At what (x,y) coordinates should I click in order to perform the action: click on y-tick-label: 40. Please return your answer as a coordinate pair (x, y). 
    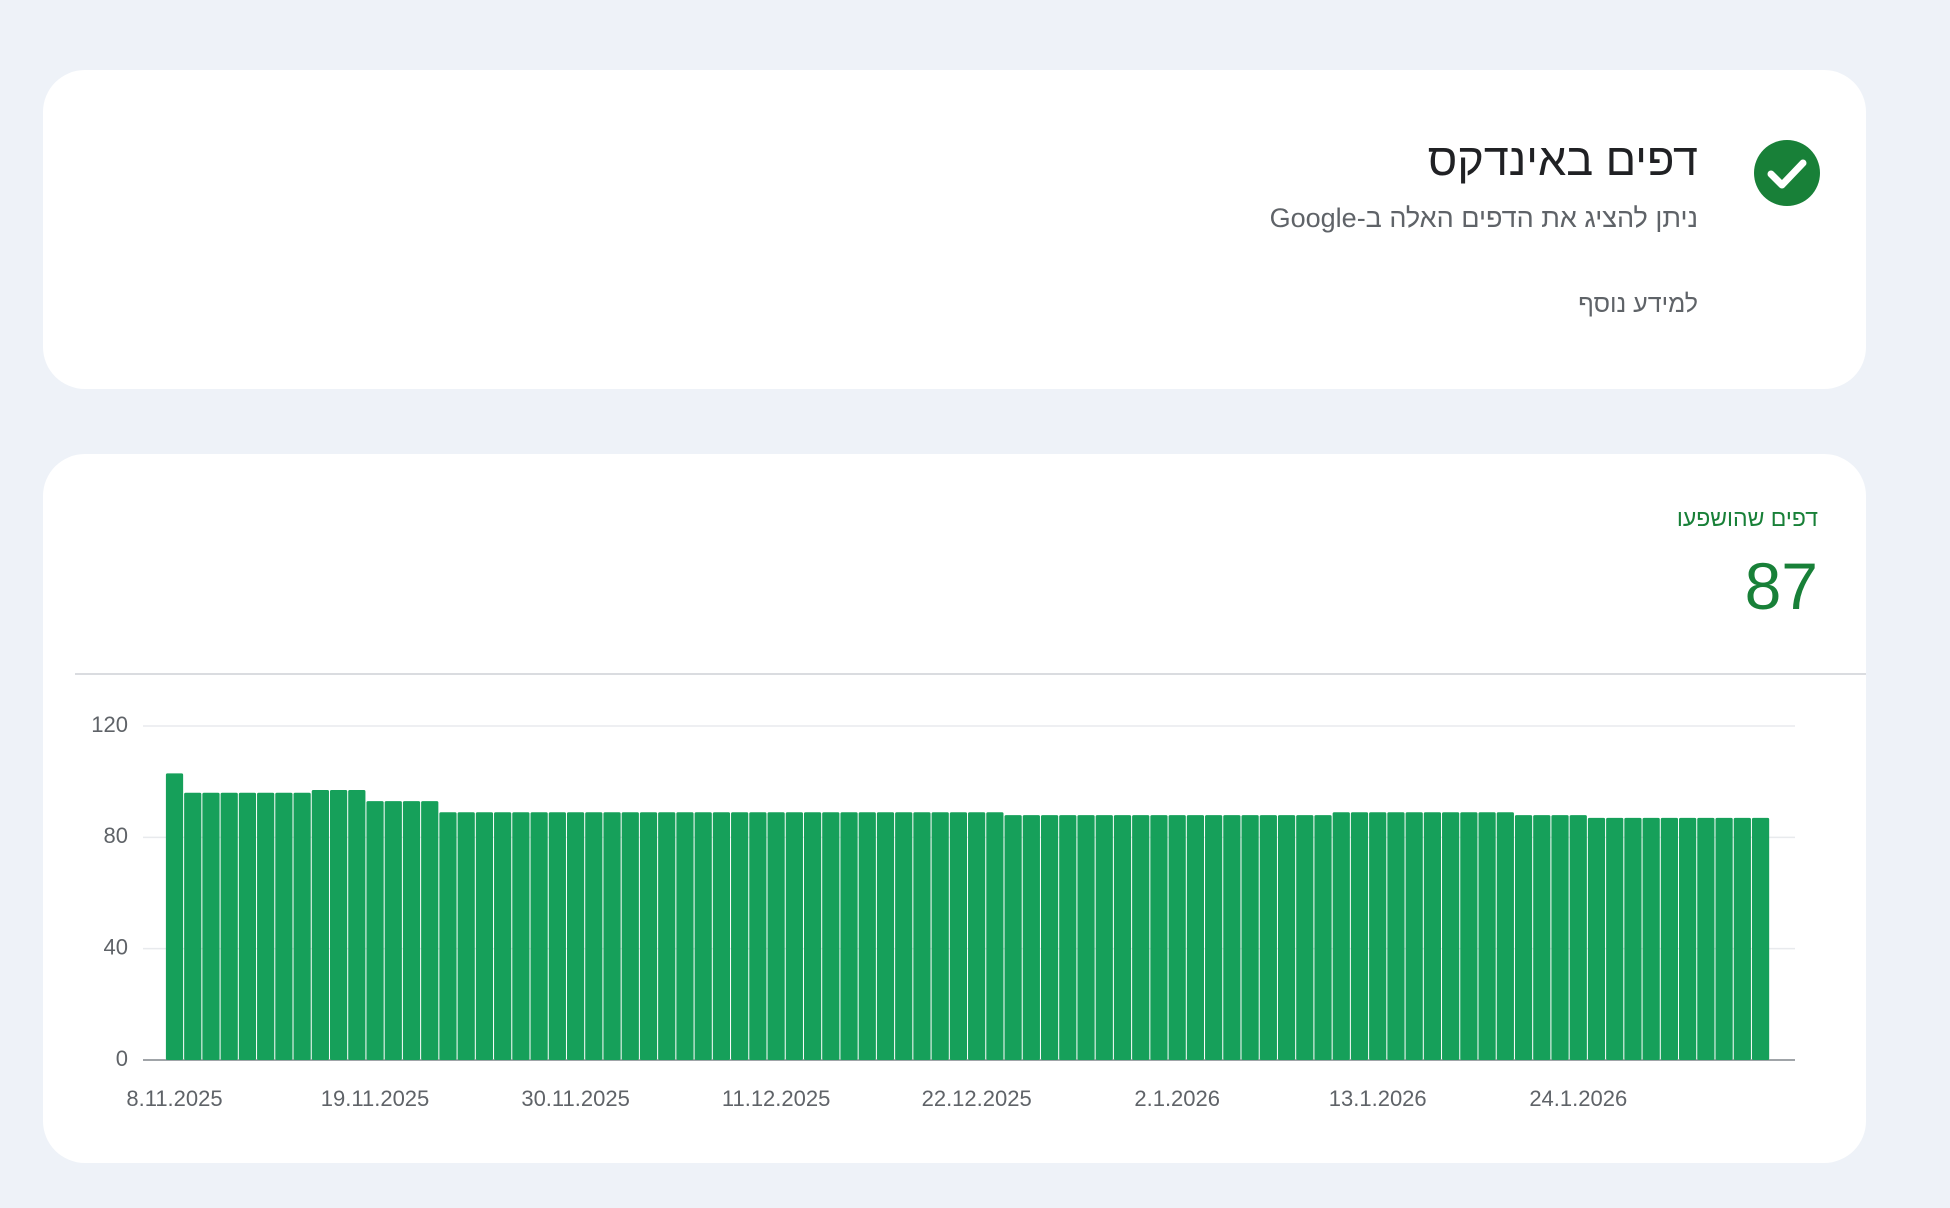
    Looking at the image, I should click on (116, 946).